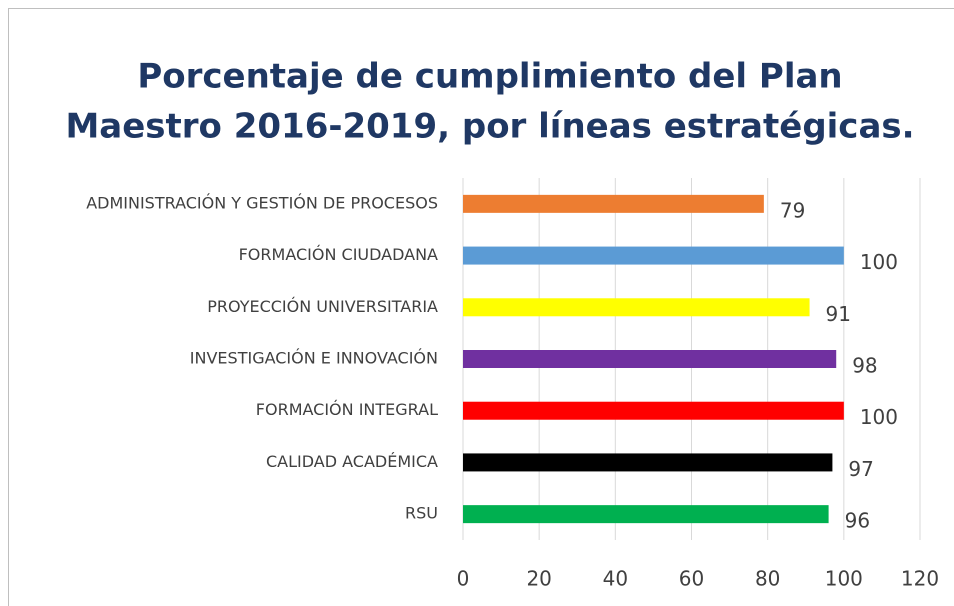 The width and height of the screenshot is (954, 606). I want to click on y-tick-label: FORMACIÓN INTEGRAL, so click(347, 409).